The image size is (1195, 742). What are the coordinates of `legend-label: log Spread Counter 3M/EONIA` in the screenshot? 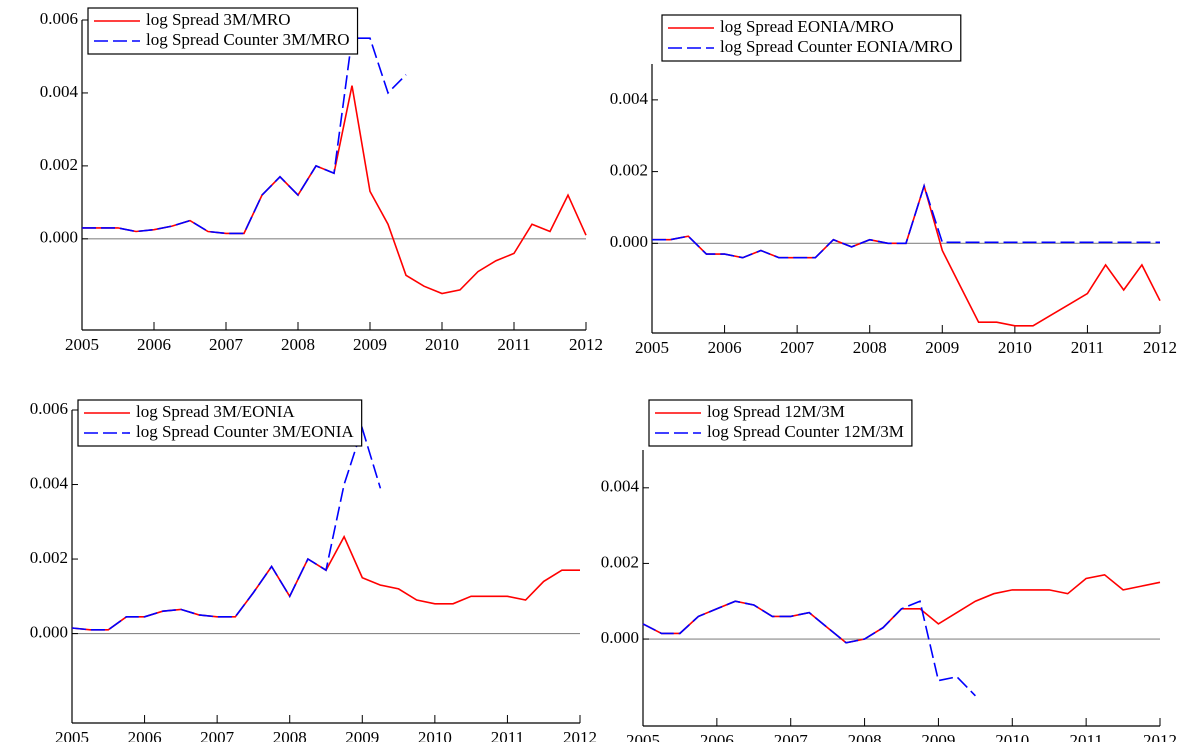 It's located at (245, 431).